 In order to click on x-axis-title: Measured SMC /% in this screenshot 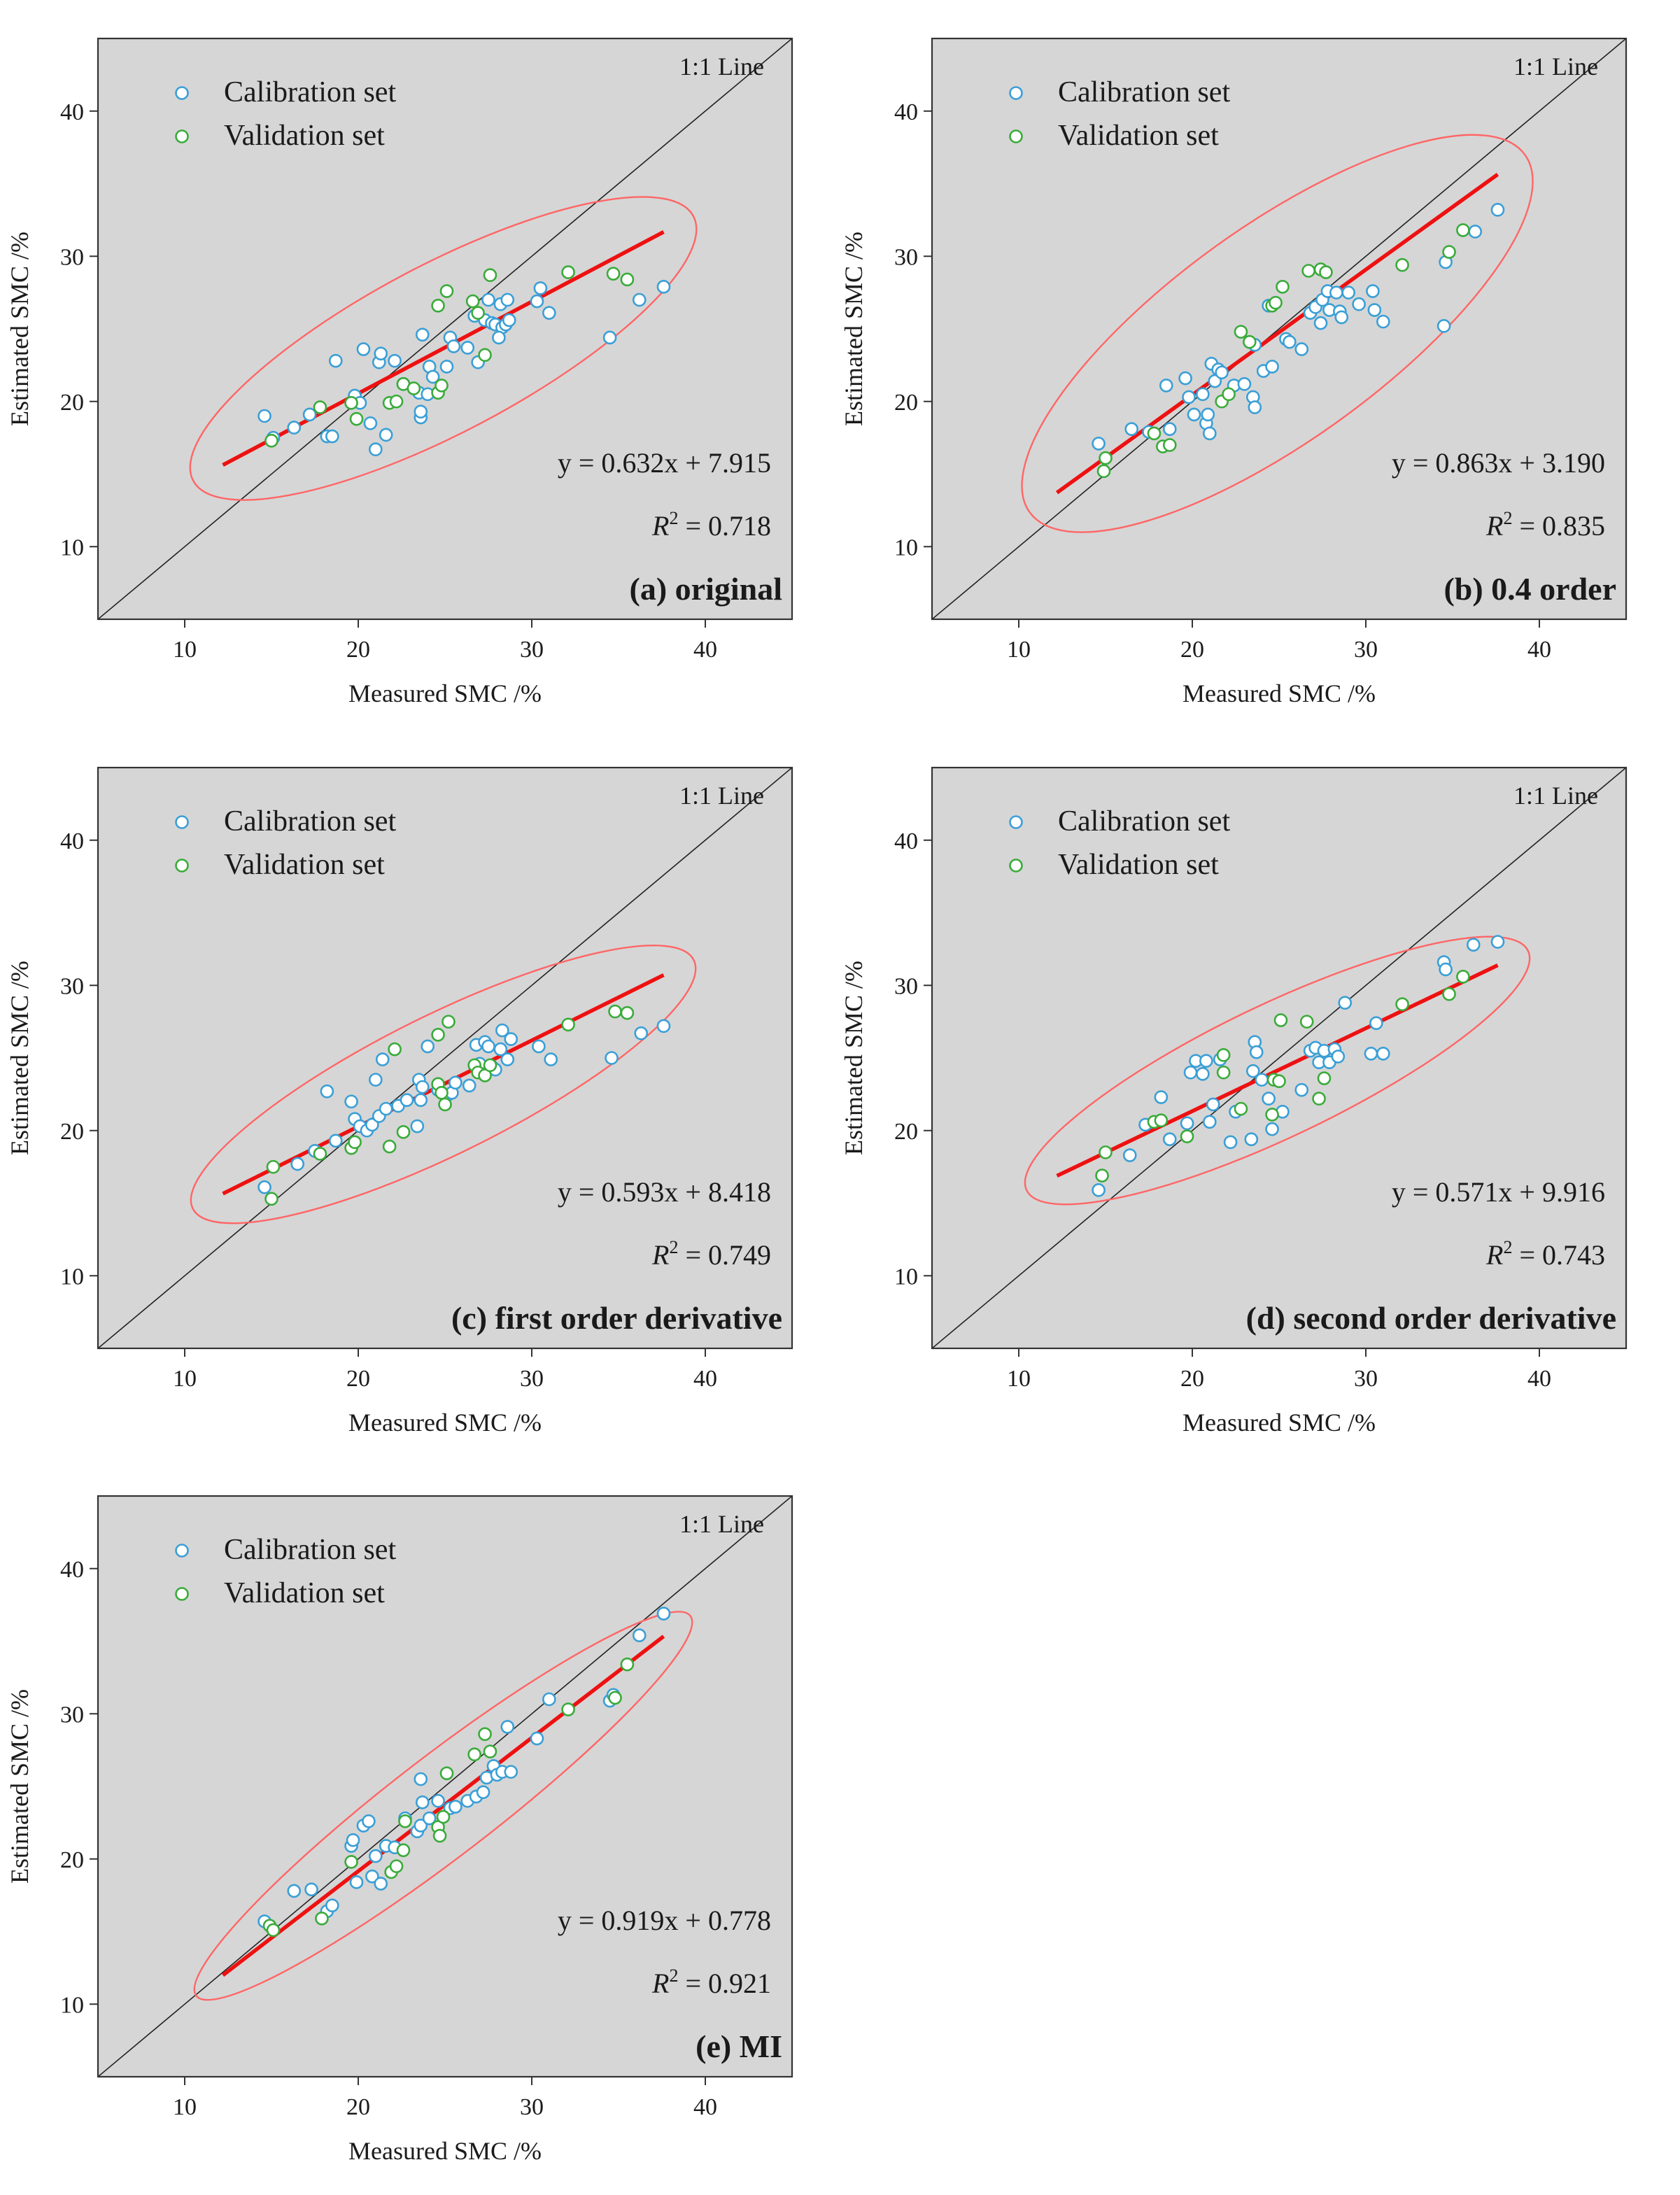, I will do `click(445, 1423)`.